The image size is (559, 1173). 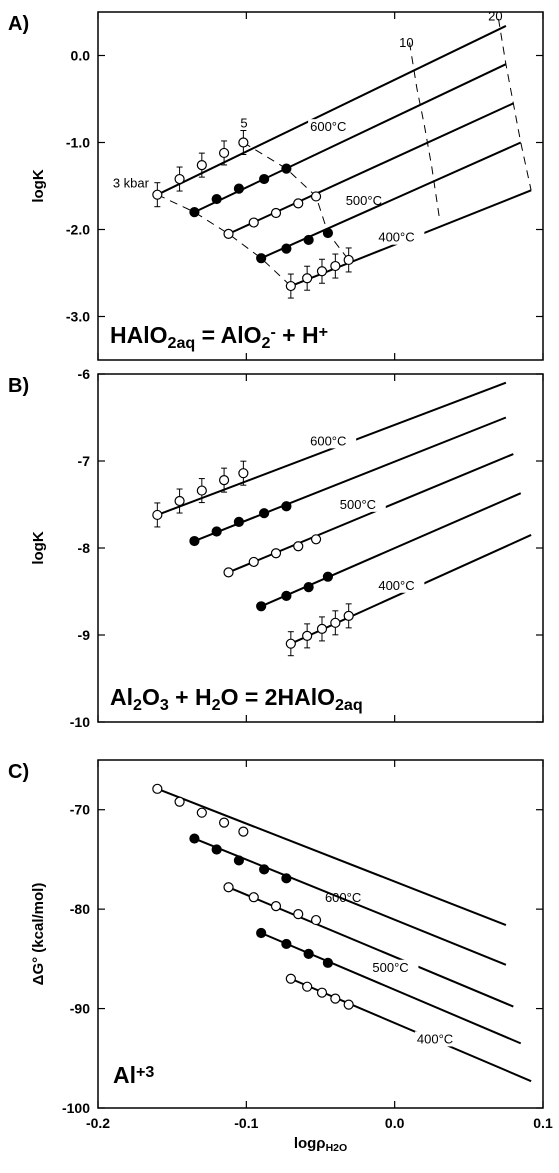 What do you see at coordinates (98, 1123) in the screenshot?
I see `x-tick-label: -0.2` at bounding box center [98, 1123].